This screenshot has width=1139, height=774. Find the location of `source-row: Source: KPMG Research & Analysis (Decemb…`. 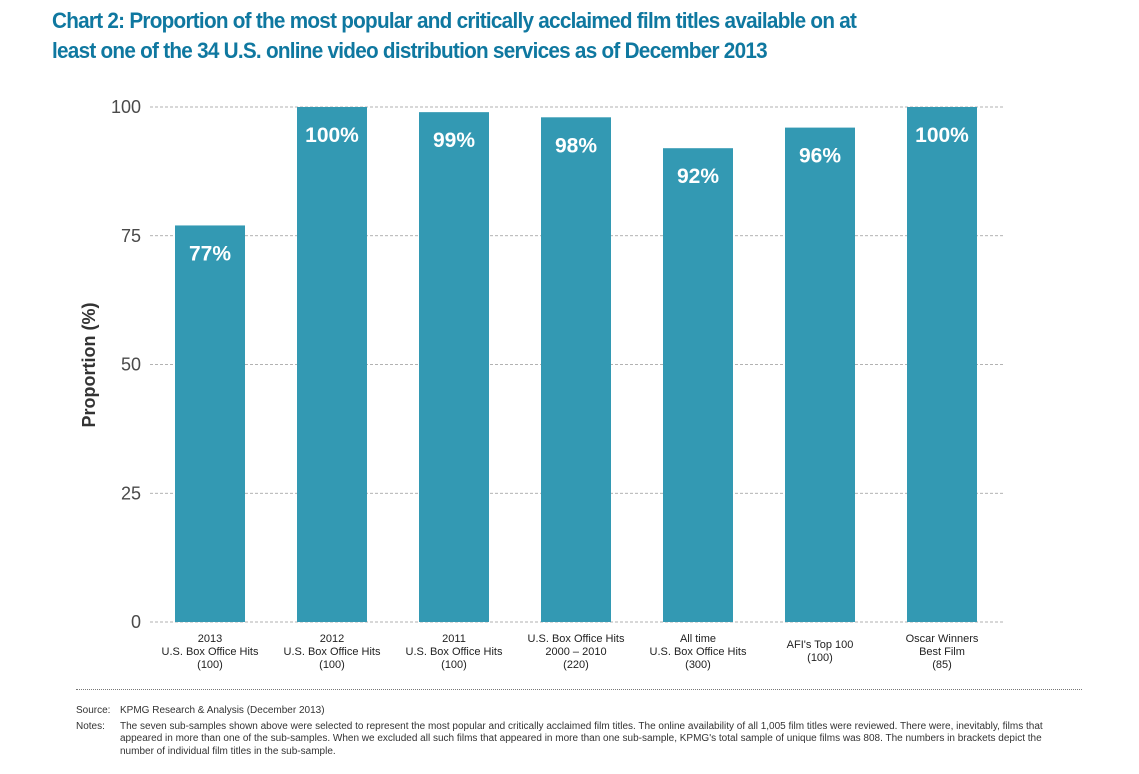

source-row: Source: KPMG Research & Analysis (Decemb… is located at coordinates (576, 711).